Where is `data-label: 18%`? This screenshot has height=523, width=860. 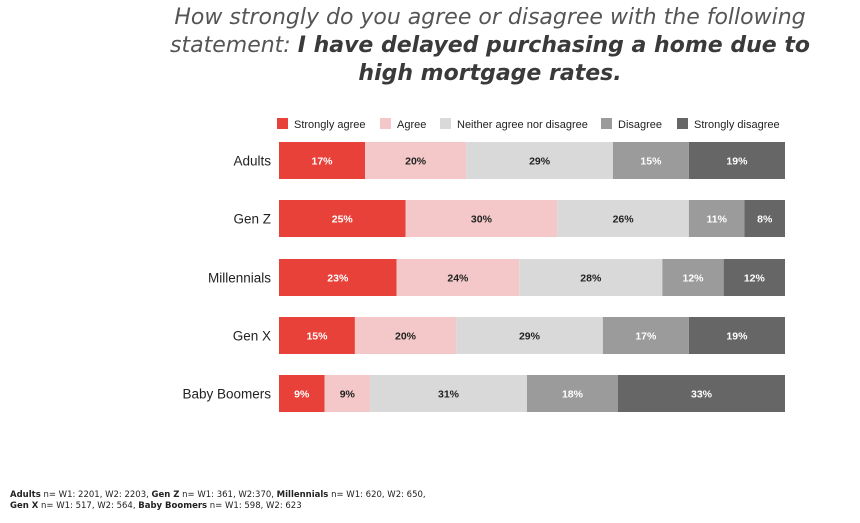 data-label: 18% is located at coordinates (573, 395).